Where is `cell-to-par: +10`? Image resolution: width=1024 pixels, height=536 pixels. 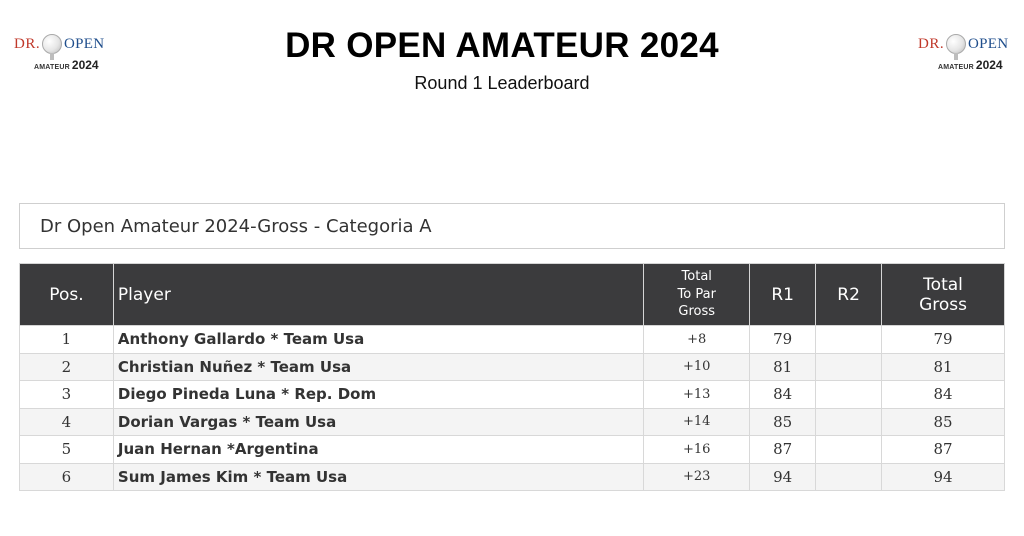
cell-to-par: +10 is located at coordinates (697, 366).